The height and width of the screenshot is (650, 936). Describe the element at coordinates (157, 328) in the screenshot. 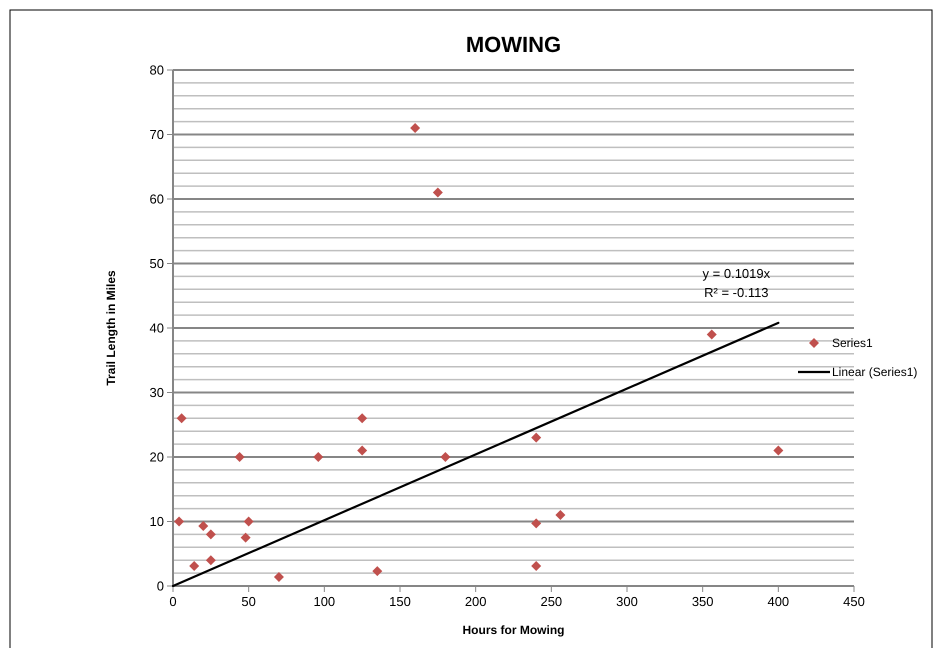

I see `y-tick-label: 40` at that location.